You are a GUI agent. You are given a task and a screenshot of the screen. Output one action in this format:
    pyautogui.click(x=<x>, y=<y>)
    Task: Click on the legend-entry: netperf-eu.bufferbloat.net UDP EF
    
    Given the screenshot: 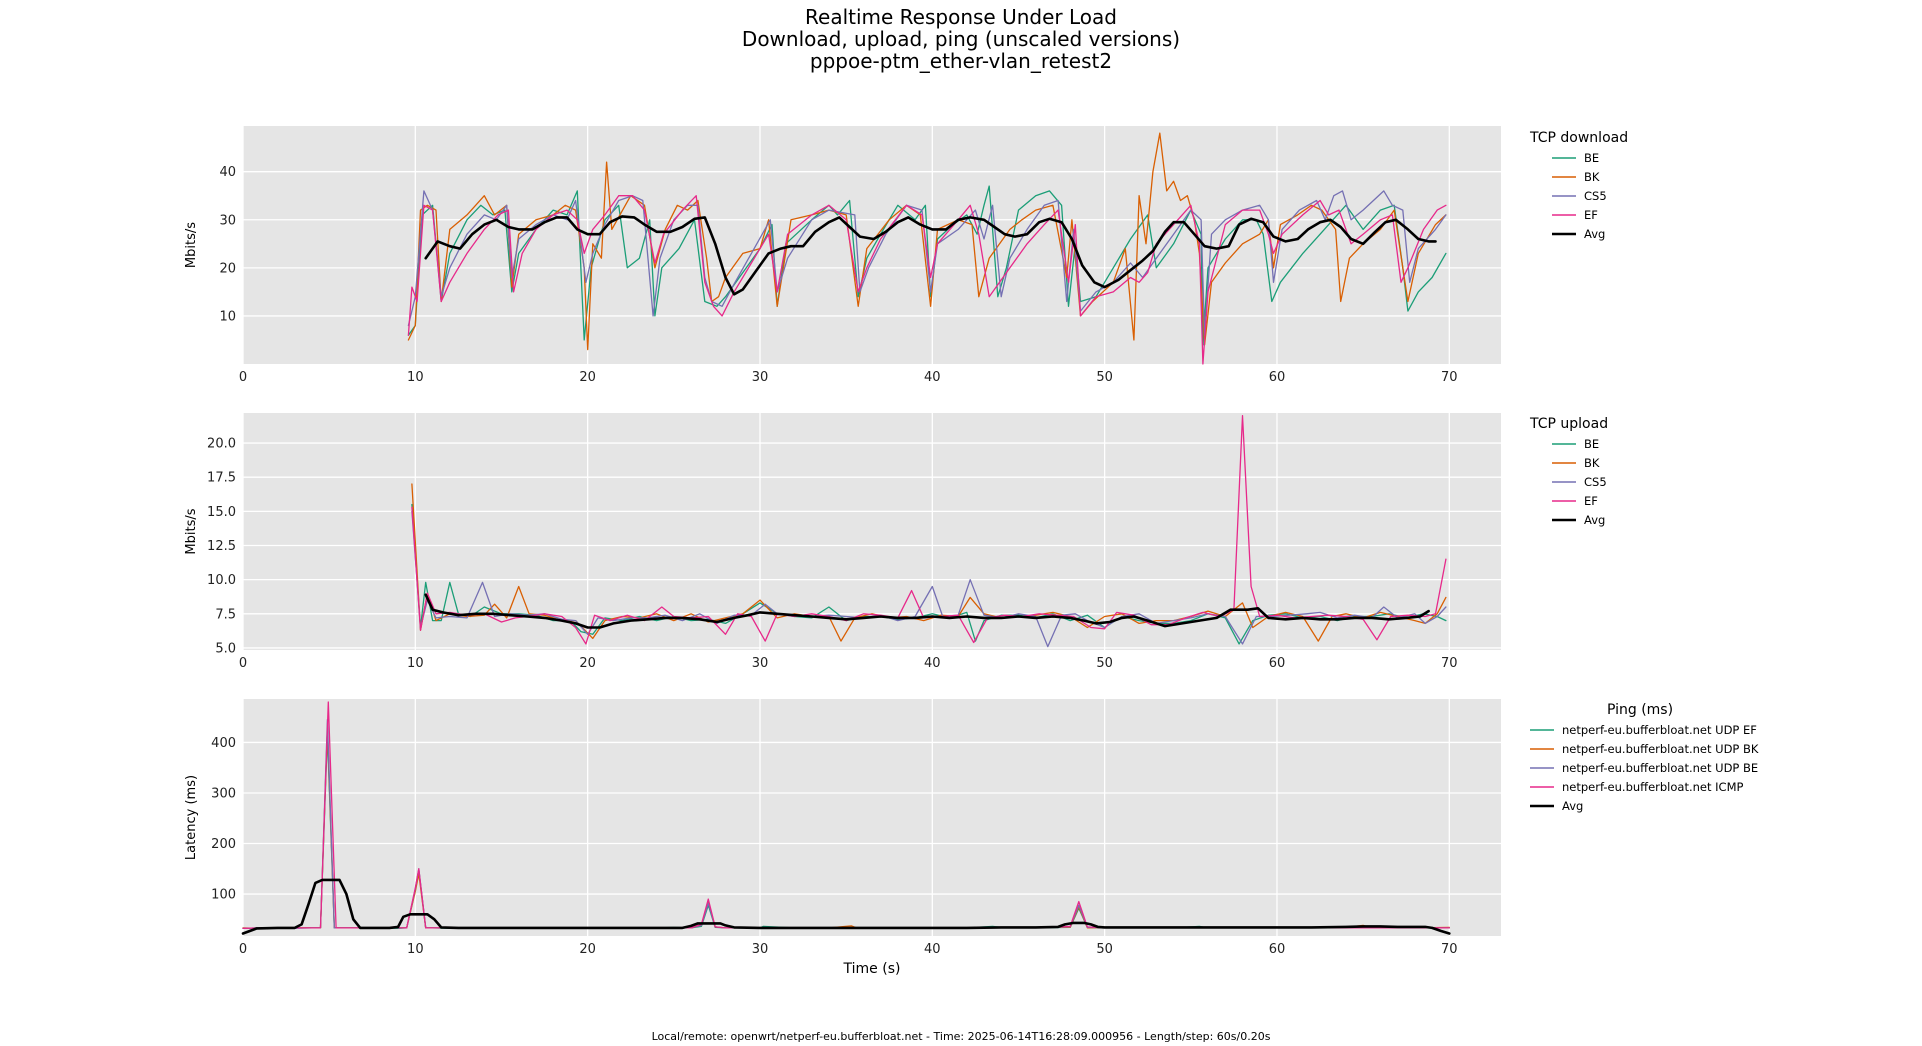 What is the action you would take?
    pyautogui.click(x=1659, y=730)
    